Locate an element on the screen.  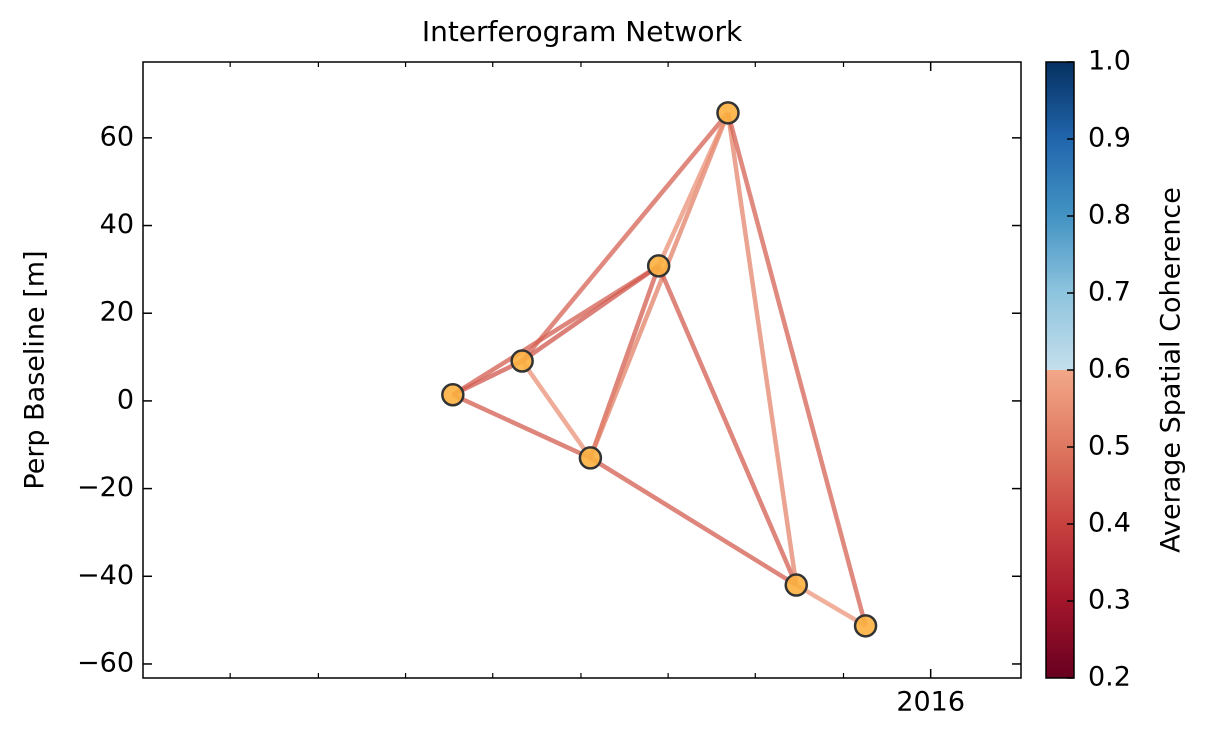
colorbar-tick-label: 0.5 is located at coordinates (1109, 446).